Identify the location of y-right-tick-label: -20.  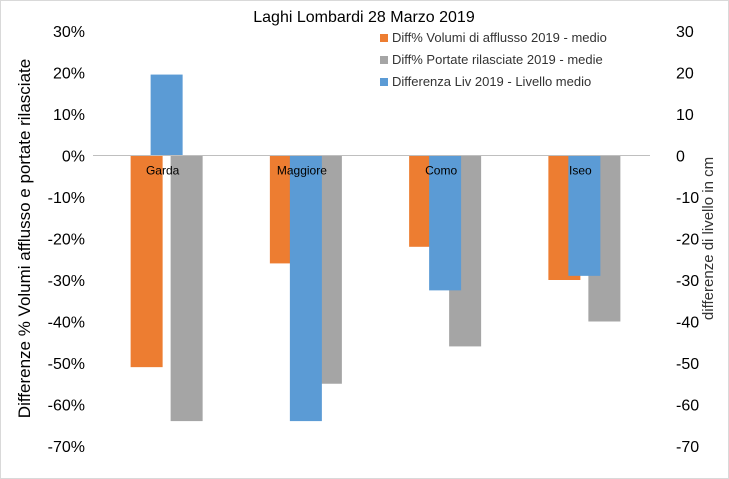
(687, 240).